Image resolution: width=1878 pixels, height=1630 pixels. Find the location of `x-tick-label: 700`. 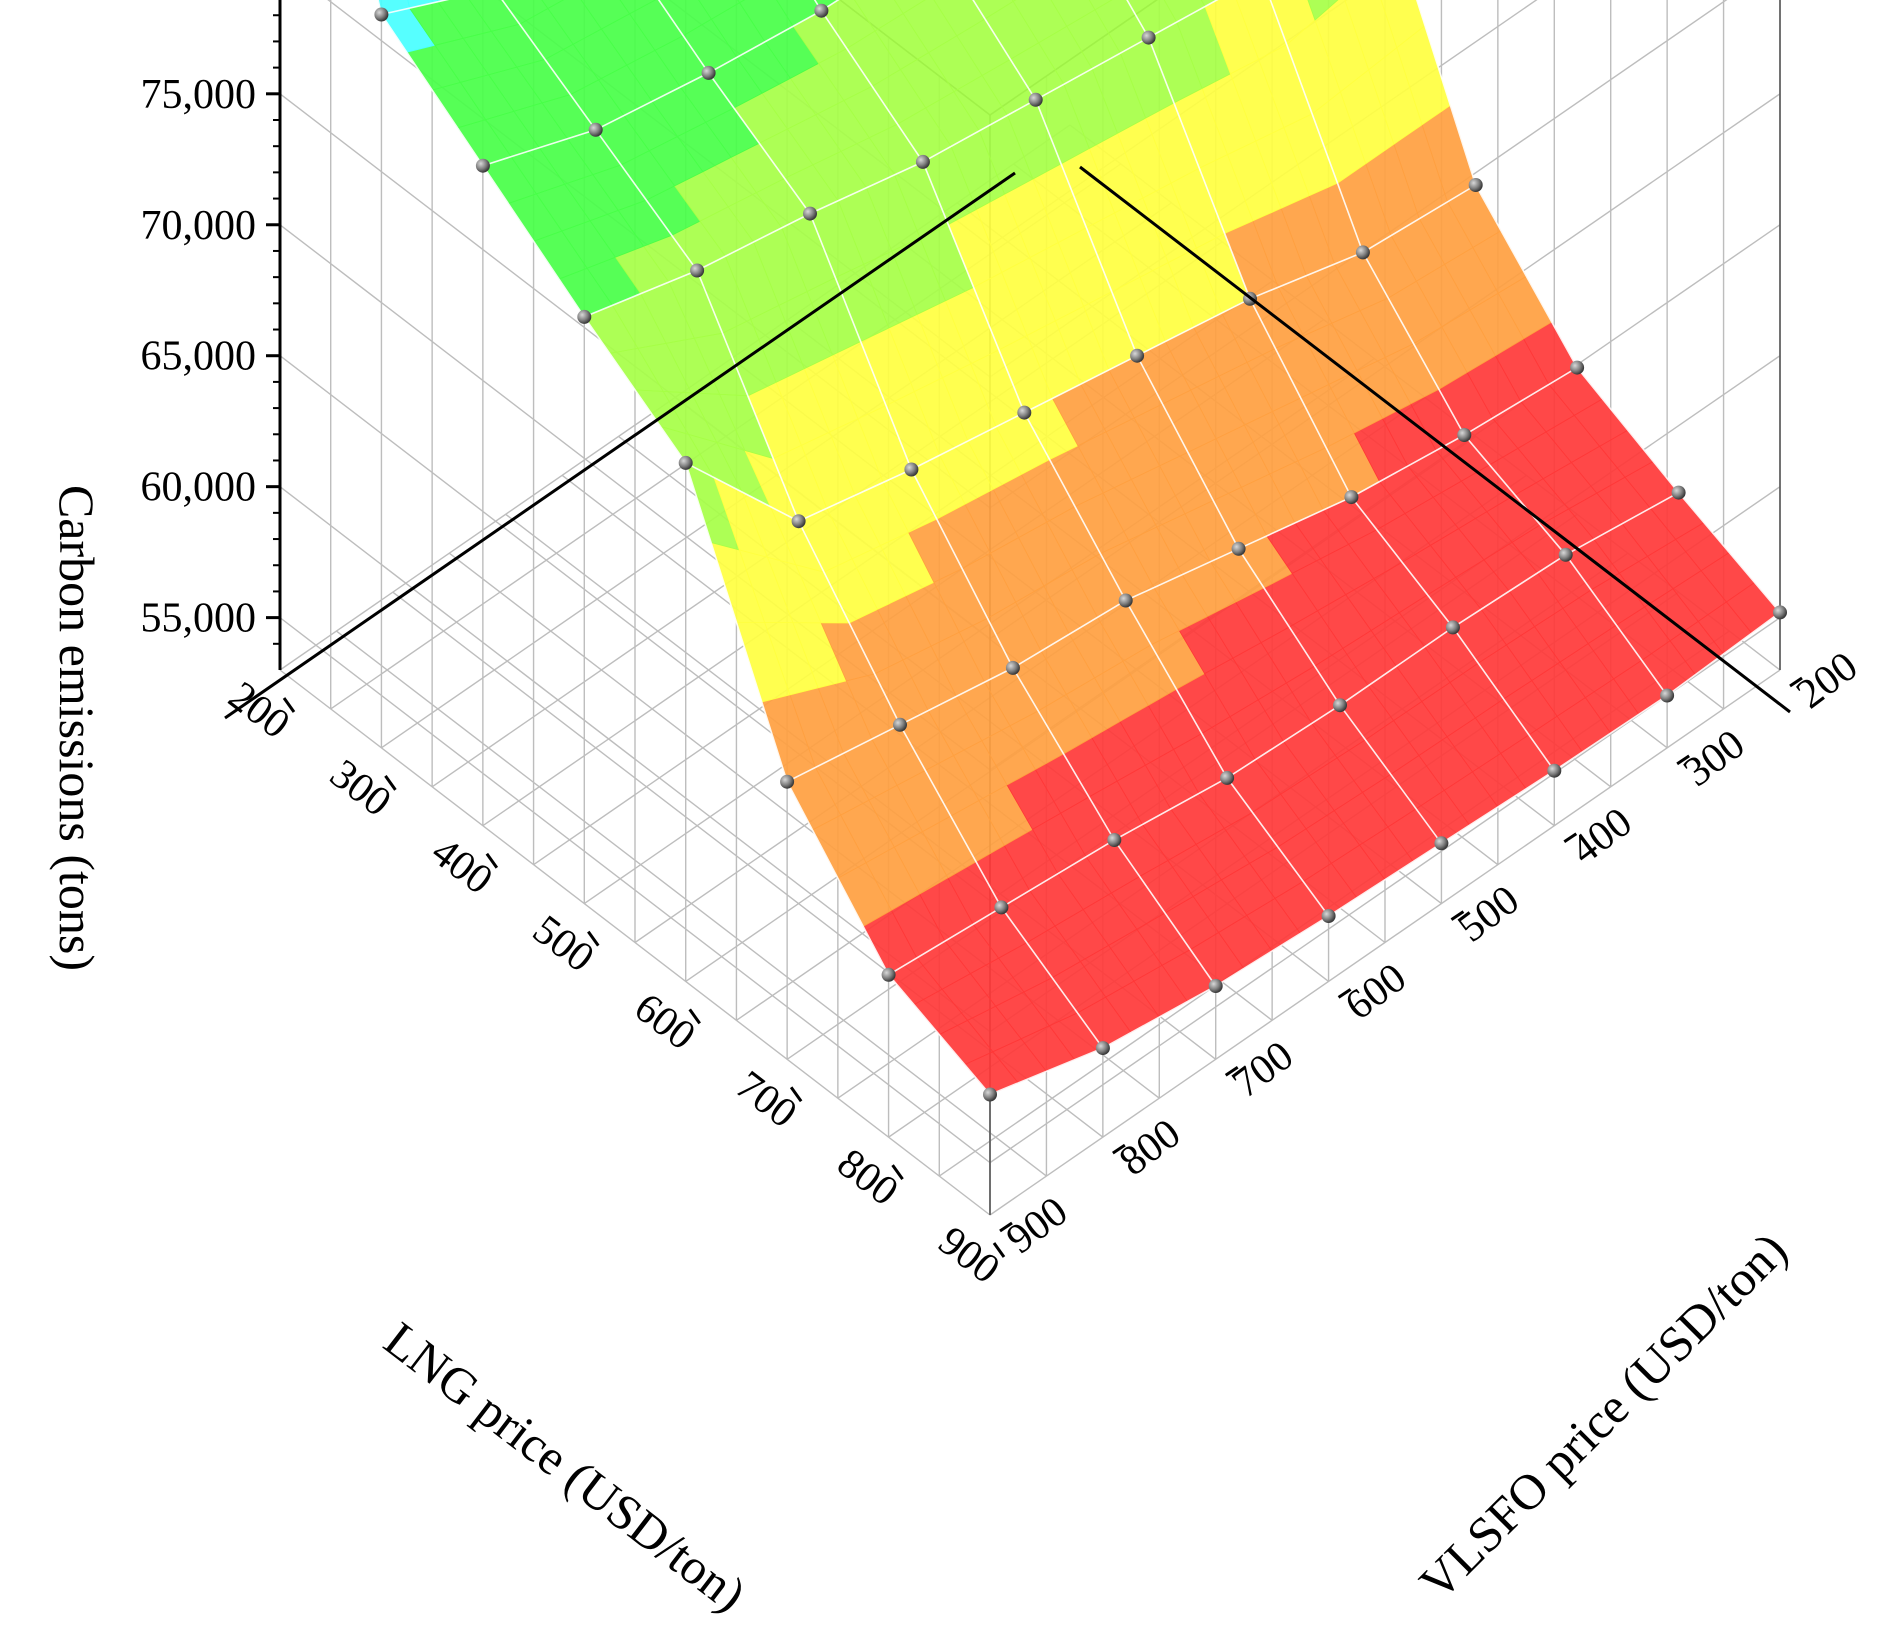

x-tick-label: 700 is located at coordinates (766, 1099).